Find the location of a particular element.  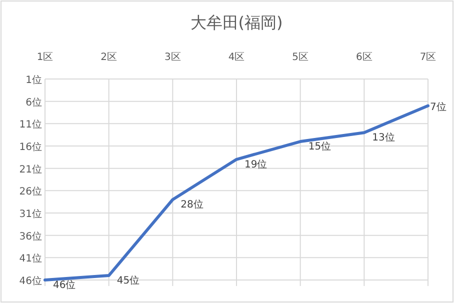

y-tick-label: 36位 is located at coordinates (30, 236).